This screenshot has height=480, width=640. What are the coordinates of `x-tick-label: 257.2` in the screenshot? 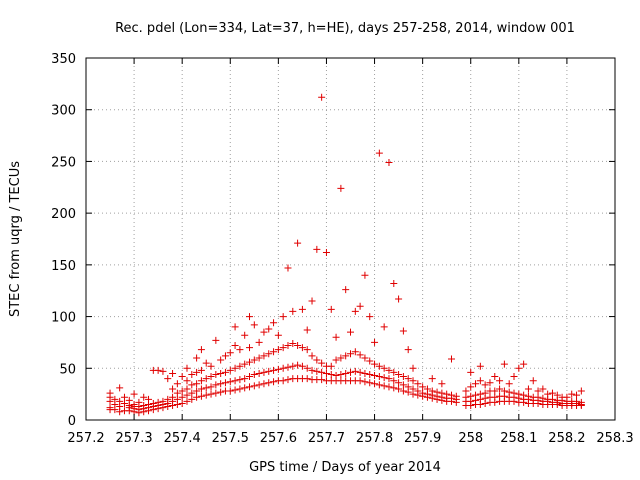 It's located at (85, 438).